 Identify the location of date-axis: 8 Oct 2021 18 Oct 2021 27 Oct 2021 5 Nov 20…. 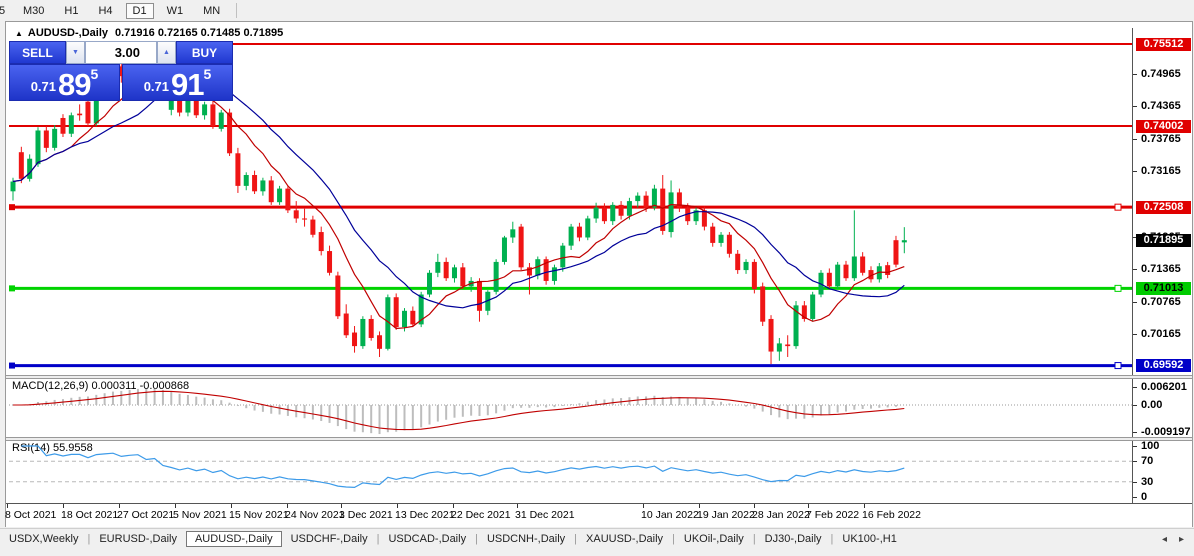
(598, 515).